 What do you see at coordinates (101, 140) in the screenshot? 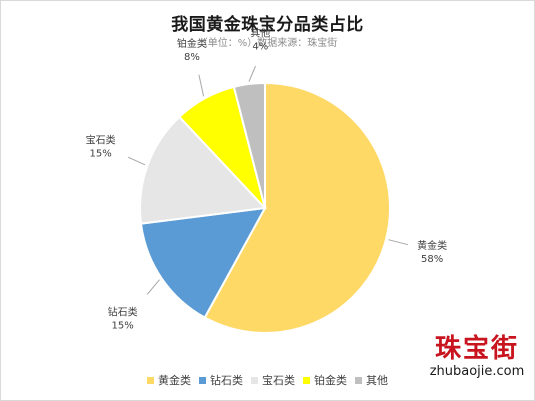
I see `slice-category-label: 宝石类` at bounding box center [101, 140].